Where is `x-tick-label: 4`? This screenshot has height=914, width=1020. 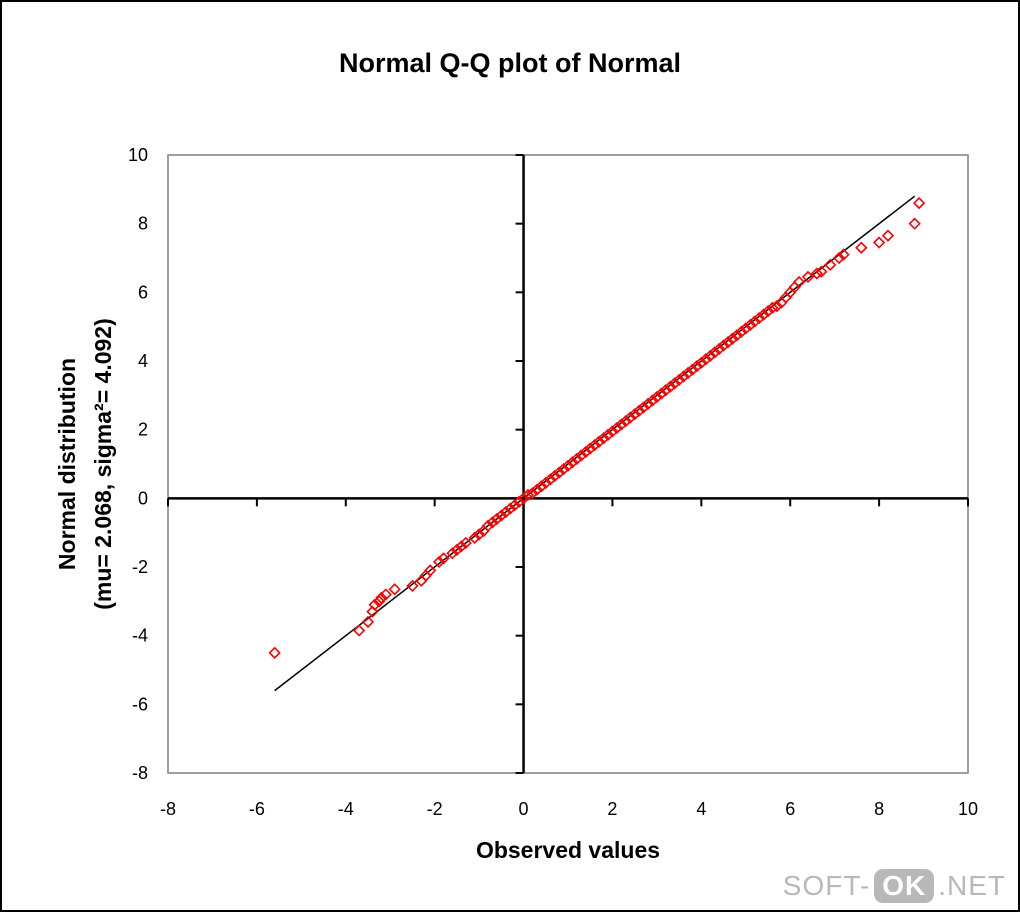
x-tick-label: 4 is located at coordinates (701, 809).